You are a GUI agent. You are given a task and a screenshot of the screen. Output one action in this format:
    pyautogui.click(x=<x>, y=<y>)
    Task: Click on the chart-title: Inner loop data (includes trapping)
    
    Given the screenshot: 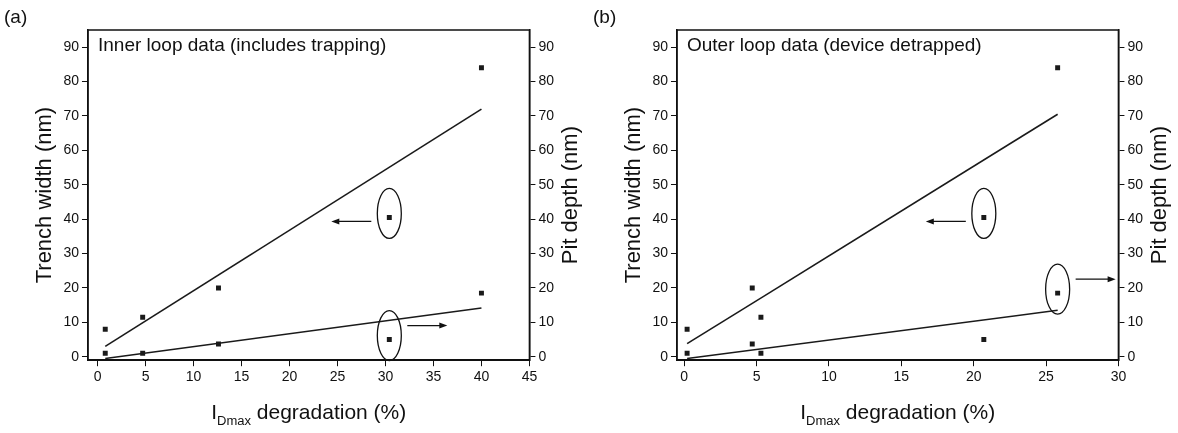 What is the action you would take?
    pyautogui.click(x=242, y=44)
    